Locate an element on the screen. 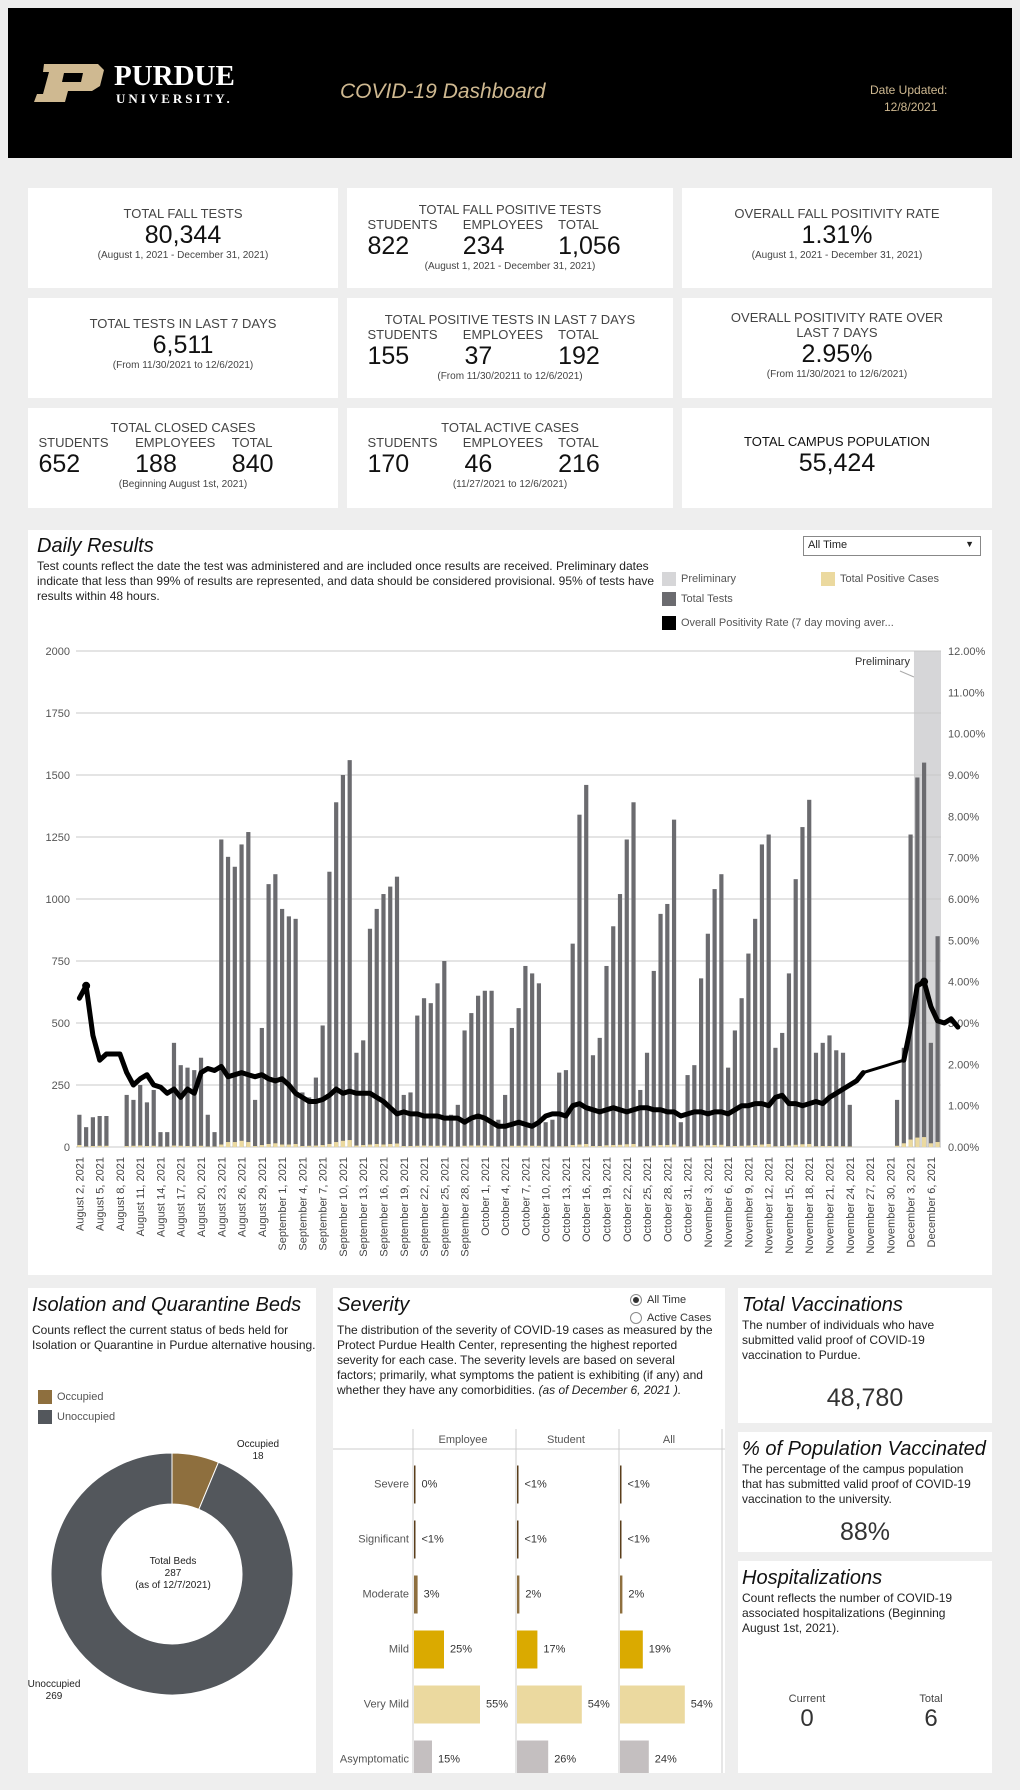  total-value: 1,056 is located at coordinates (589, 246).